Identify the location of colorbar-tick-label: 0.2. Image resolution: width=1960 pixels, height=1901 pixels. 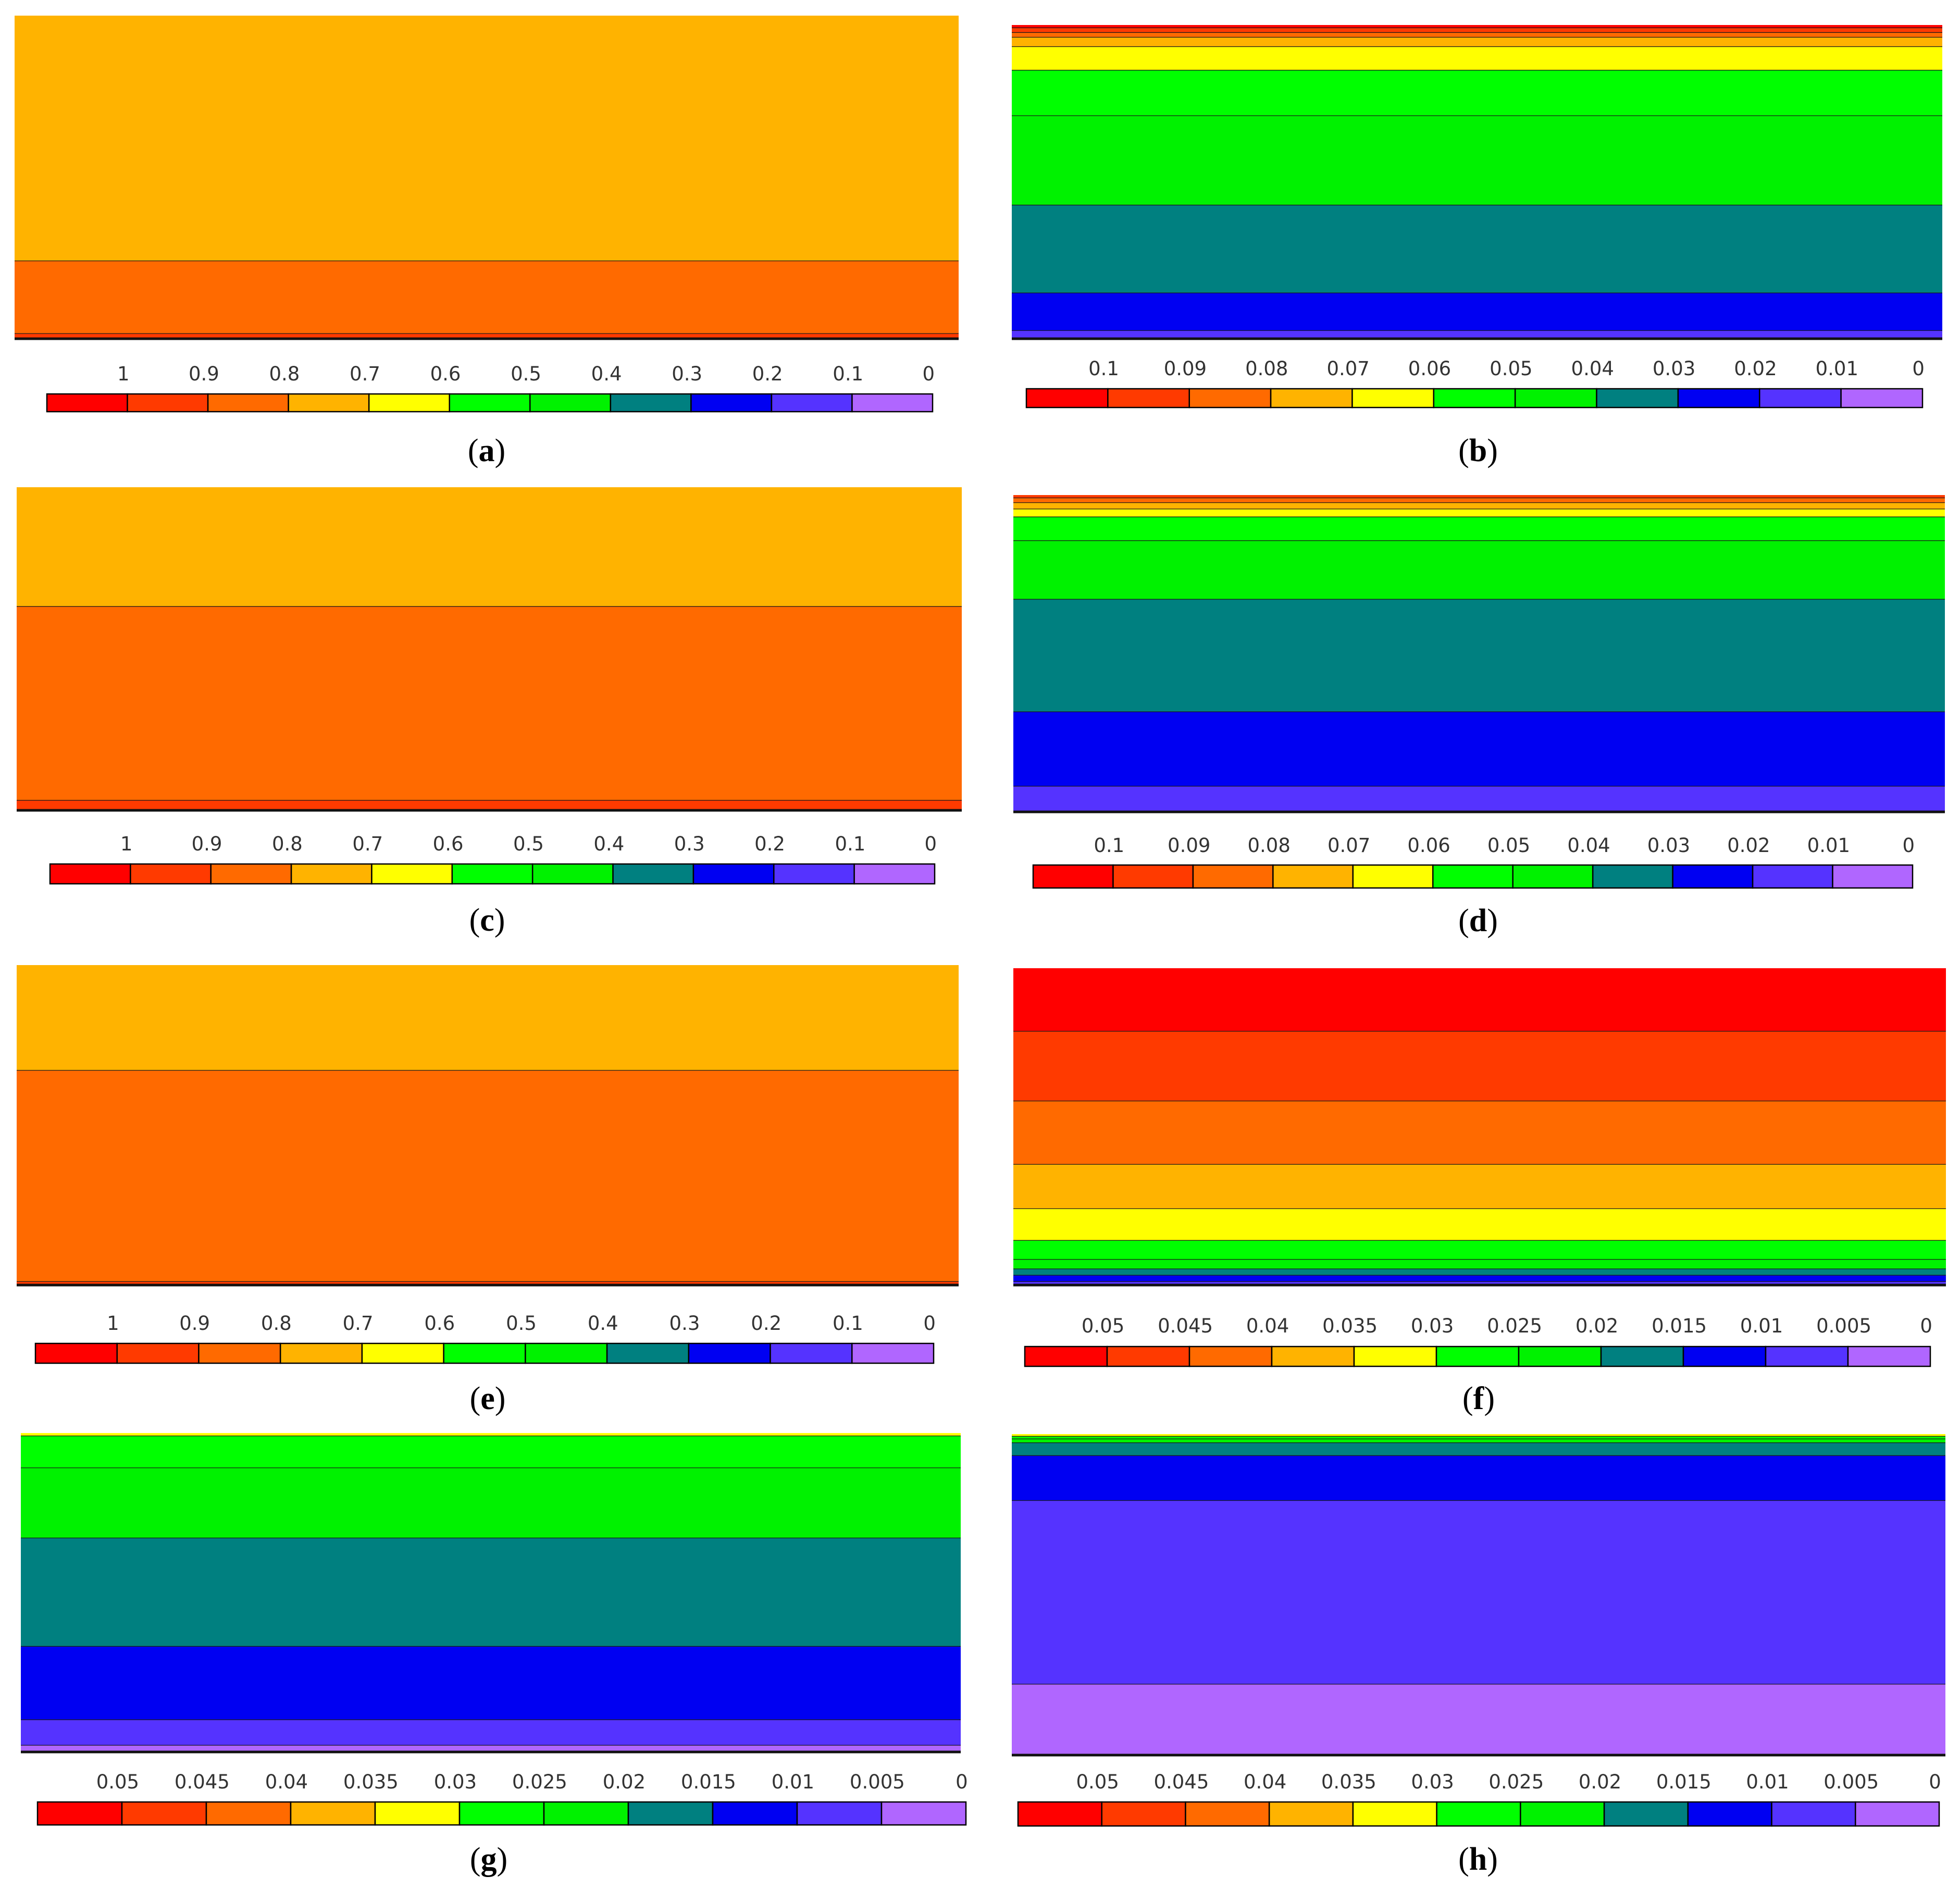
(769, 844).